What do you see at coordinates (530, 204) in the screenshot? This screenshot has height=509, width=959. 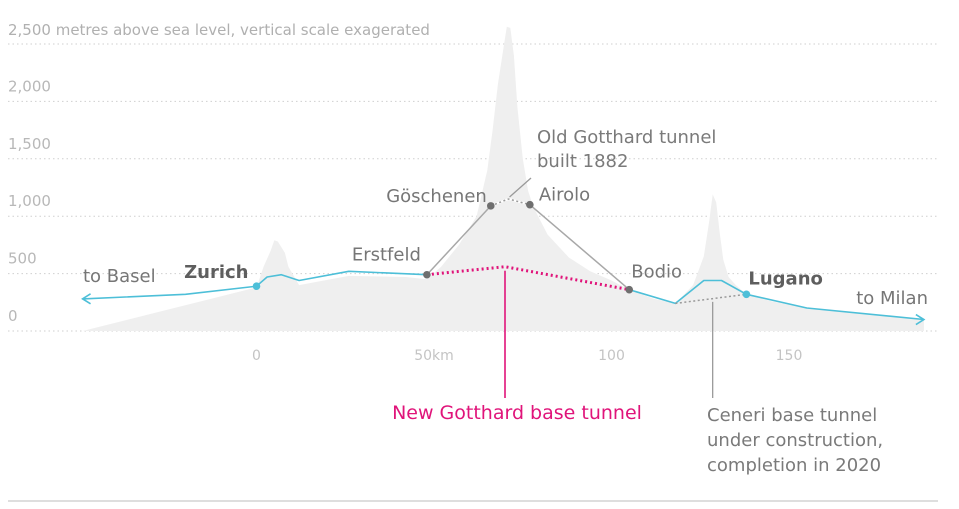 I see `station-marker-airolo` at bounding box center [530, 204].